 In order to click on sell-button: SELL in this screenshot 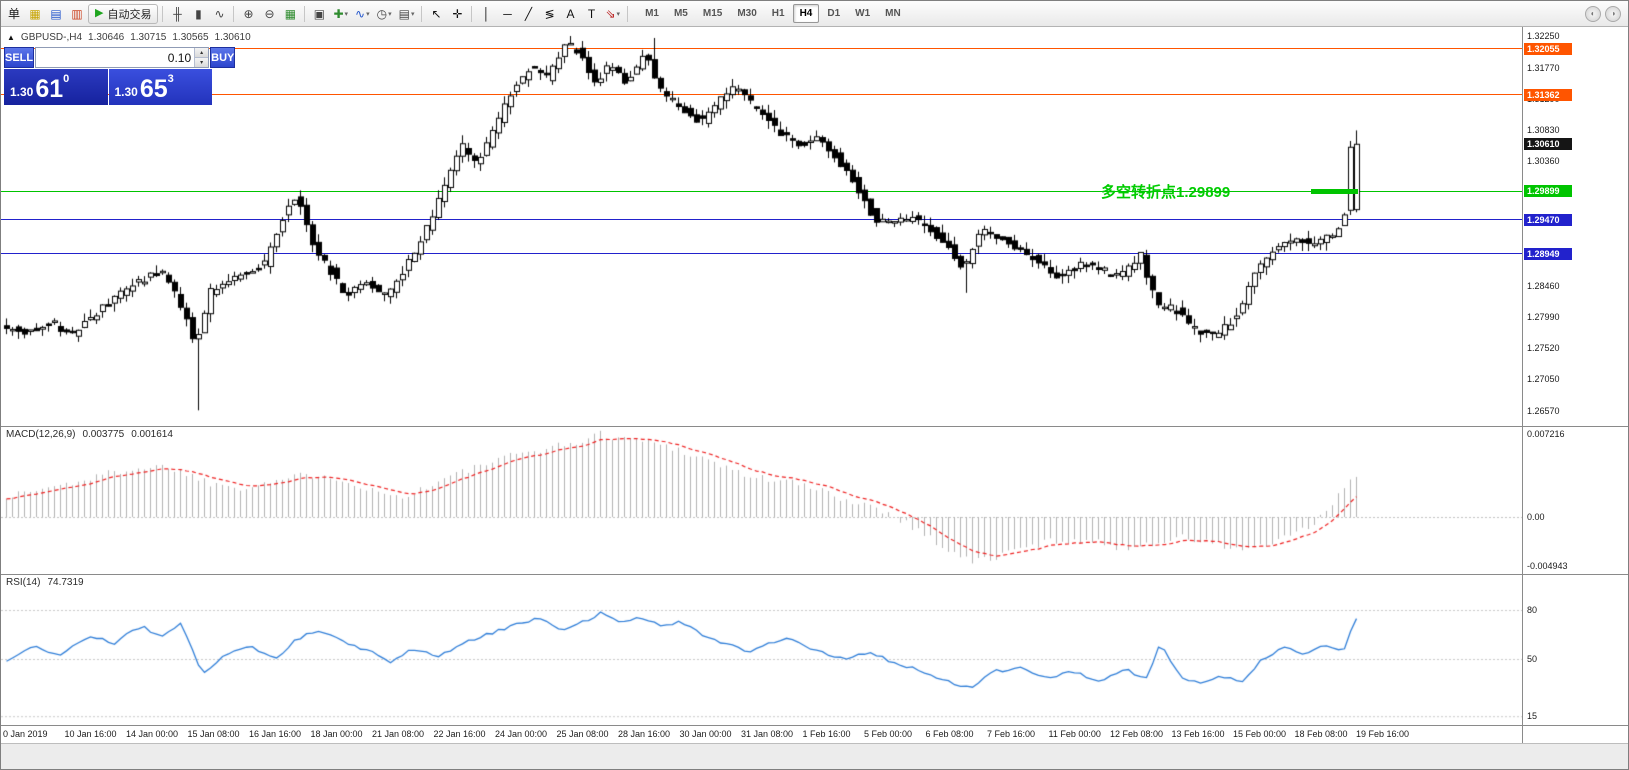, I will do `click(19, 57)`.